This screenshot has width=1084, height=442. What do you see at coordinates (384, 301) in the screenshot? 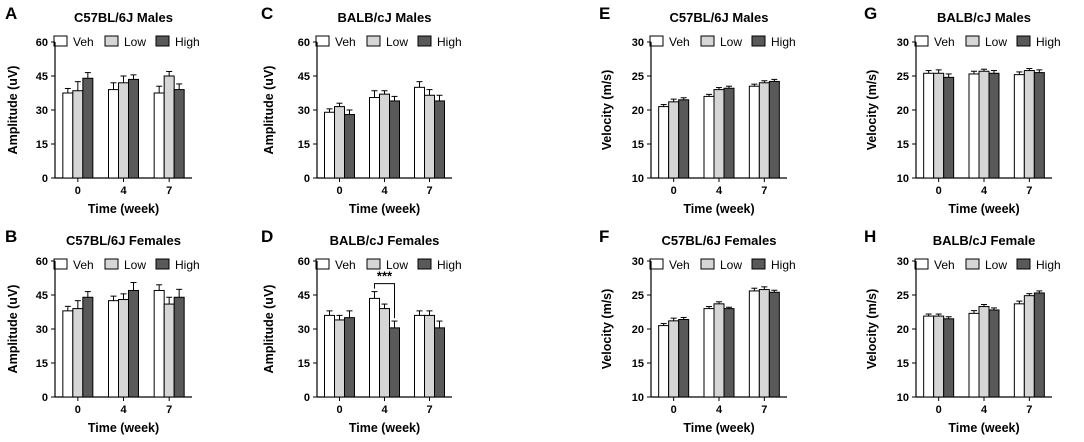
I see `significance-bracket` at bounding box center [384, 301].